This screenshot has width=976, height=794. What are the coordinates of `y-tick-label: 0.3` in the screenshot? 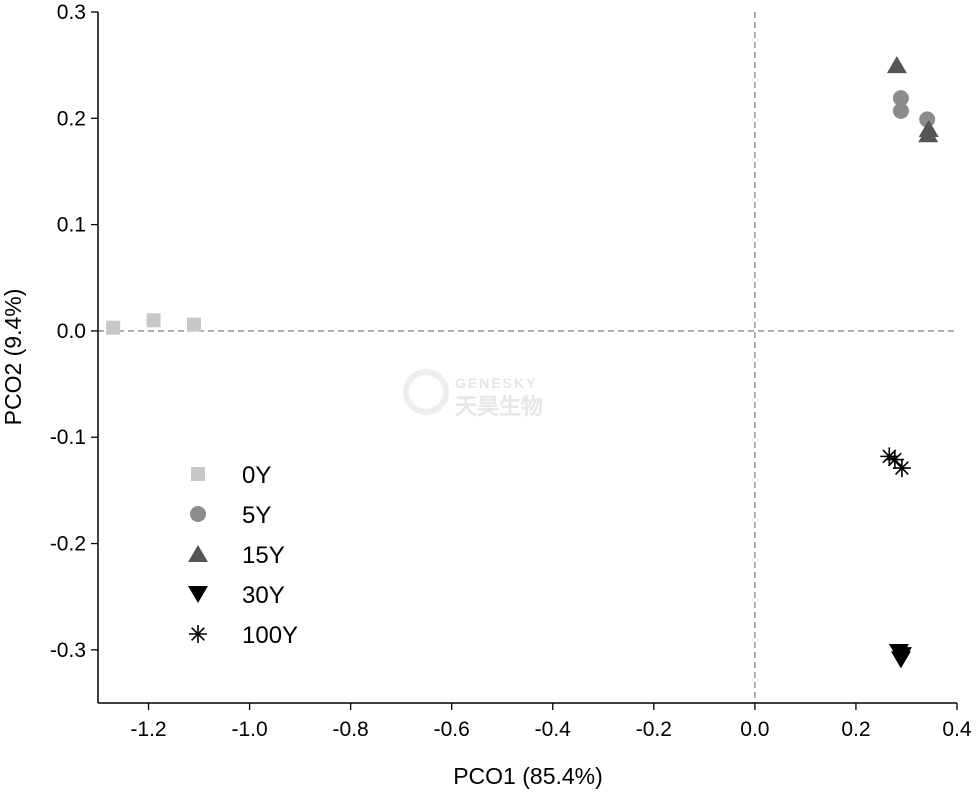 It's located at (71, 12).